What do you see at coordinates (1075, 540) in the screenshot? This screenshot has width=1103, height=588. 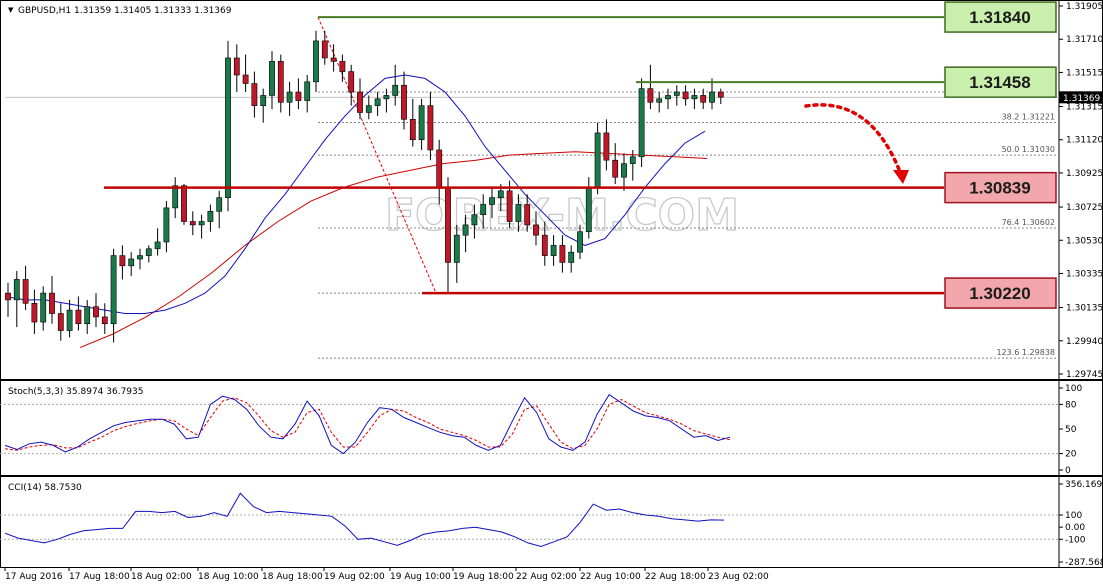 I see `cci-tick-label: -100` at bounding box center [1075, 540].